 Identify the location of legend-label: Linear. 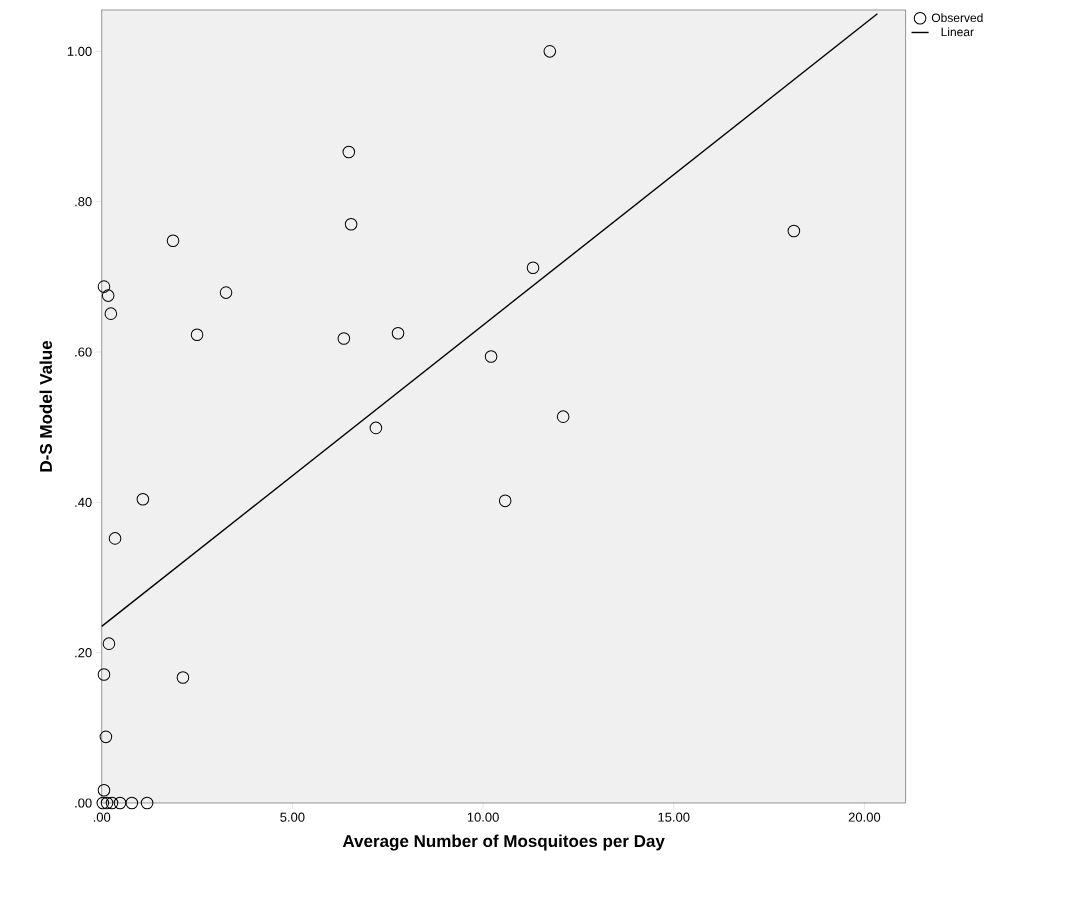
(957, 32).